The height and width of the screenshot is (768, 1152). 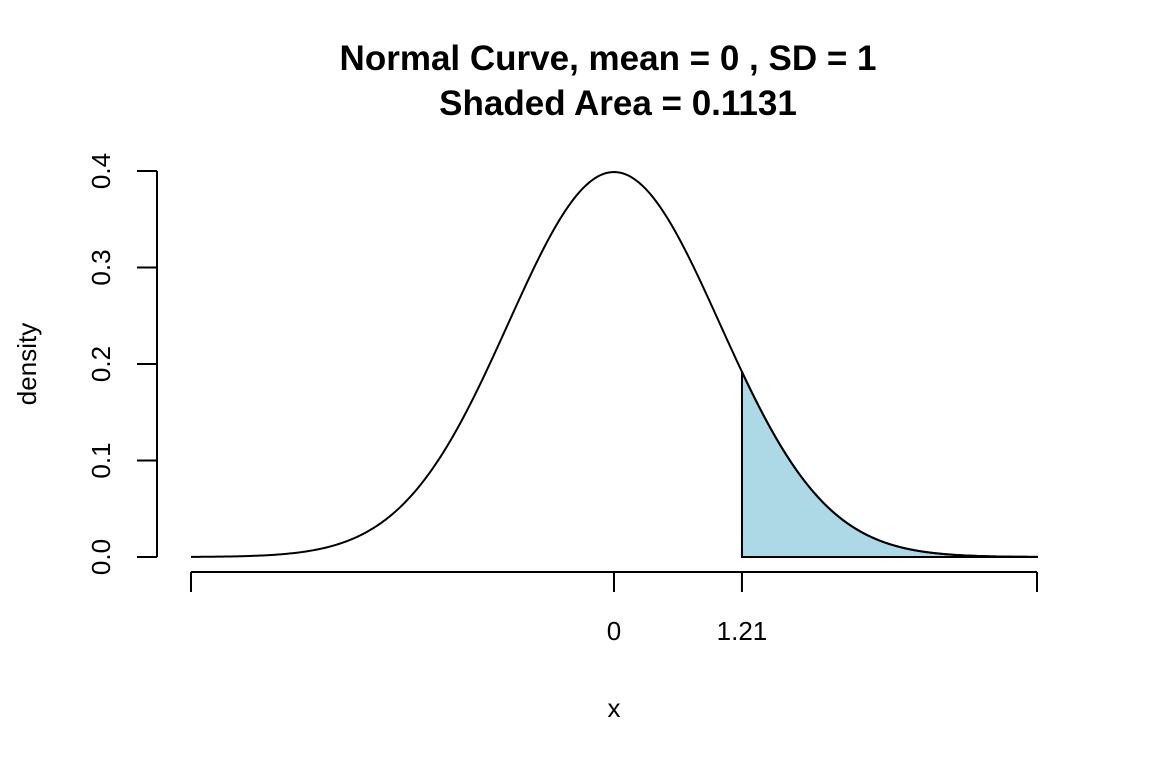 What do you see at coordinates (614, 631) in the screenshot?
I see `x-tick-label: 0` at bounding box center [614, 631].